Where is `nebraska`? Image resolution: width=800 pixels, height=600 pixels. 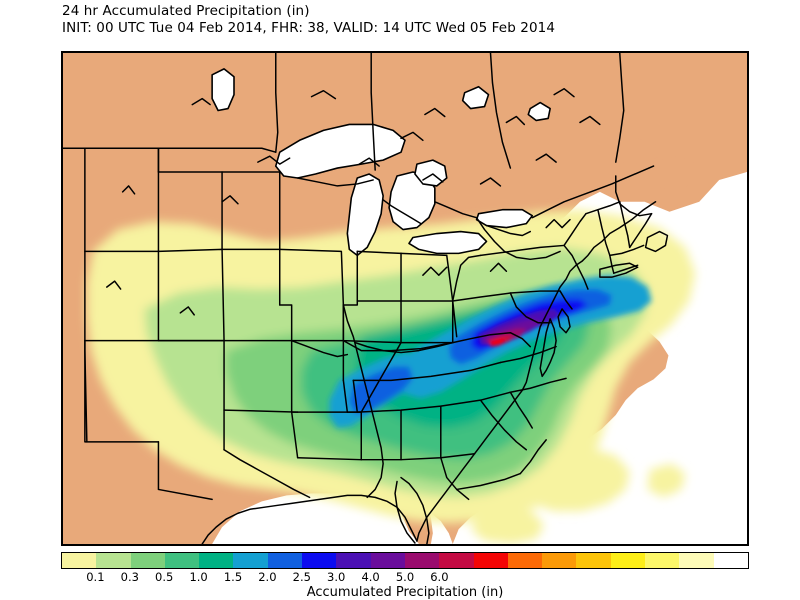
nebraska is located at coordinates (191, 295).